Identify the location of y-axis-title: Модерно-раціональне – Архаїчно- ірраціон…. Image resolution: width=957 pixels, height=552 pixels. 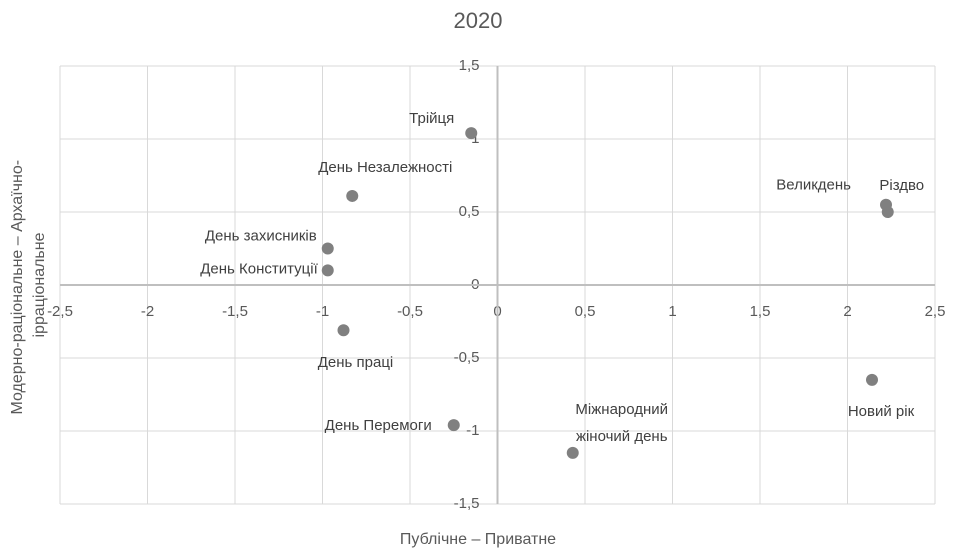
(28, 285).